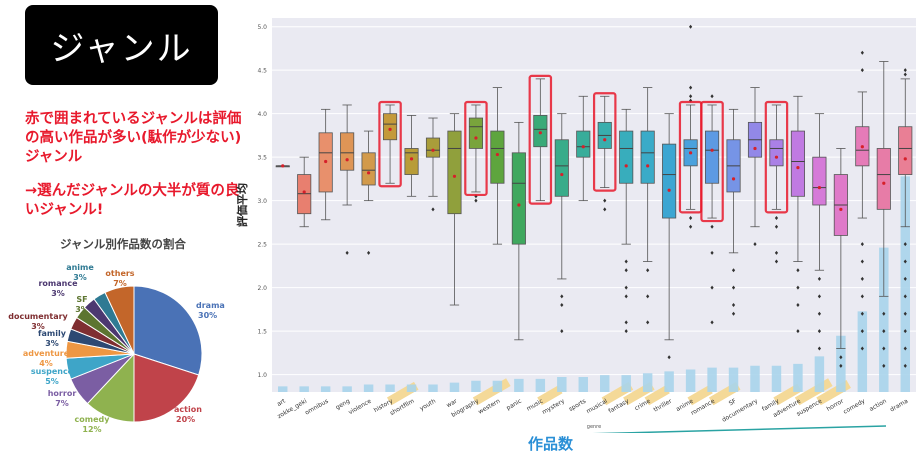  I want to click on box-action: action, so click(879, 237).